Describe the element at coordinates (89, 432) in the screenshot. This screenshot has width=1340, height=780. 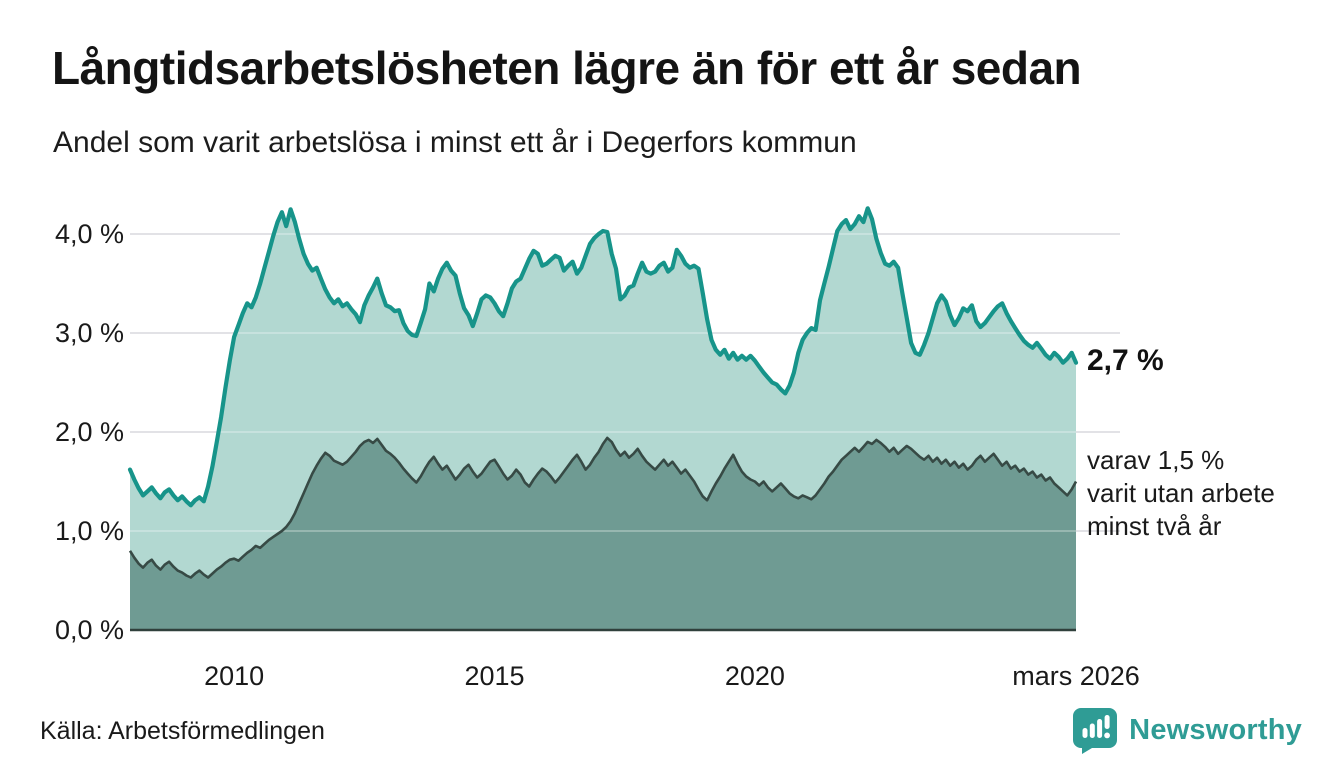
I see `y-axis-tick-label: 2,0 %` at that location.